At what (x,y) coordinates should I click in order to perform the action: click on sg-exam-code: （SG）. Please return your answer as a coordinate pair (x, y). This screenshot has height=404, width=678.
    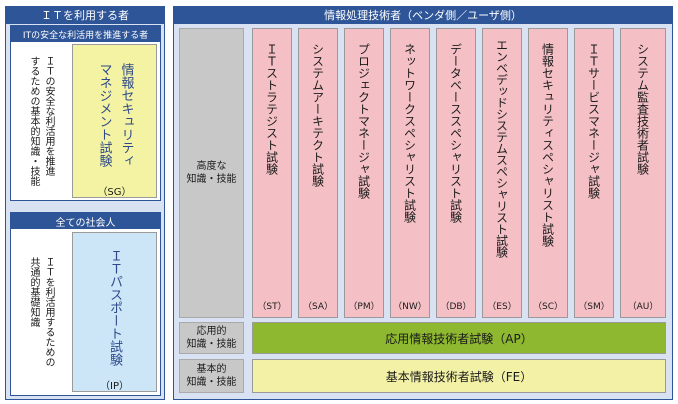
    Looking at the image, I should click on (114, 192).